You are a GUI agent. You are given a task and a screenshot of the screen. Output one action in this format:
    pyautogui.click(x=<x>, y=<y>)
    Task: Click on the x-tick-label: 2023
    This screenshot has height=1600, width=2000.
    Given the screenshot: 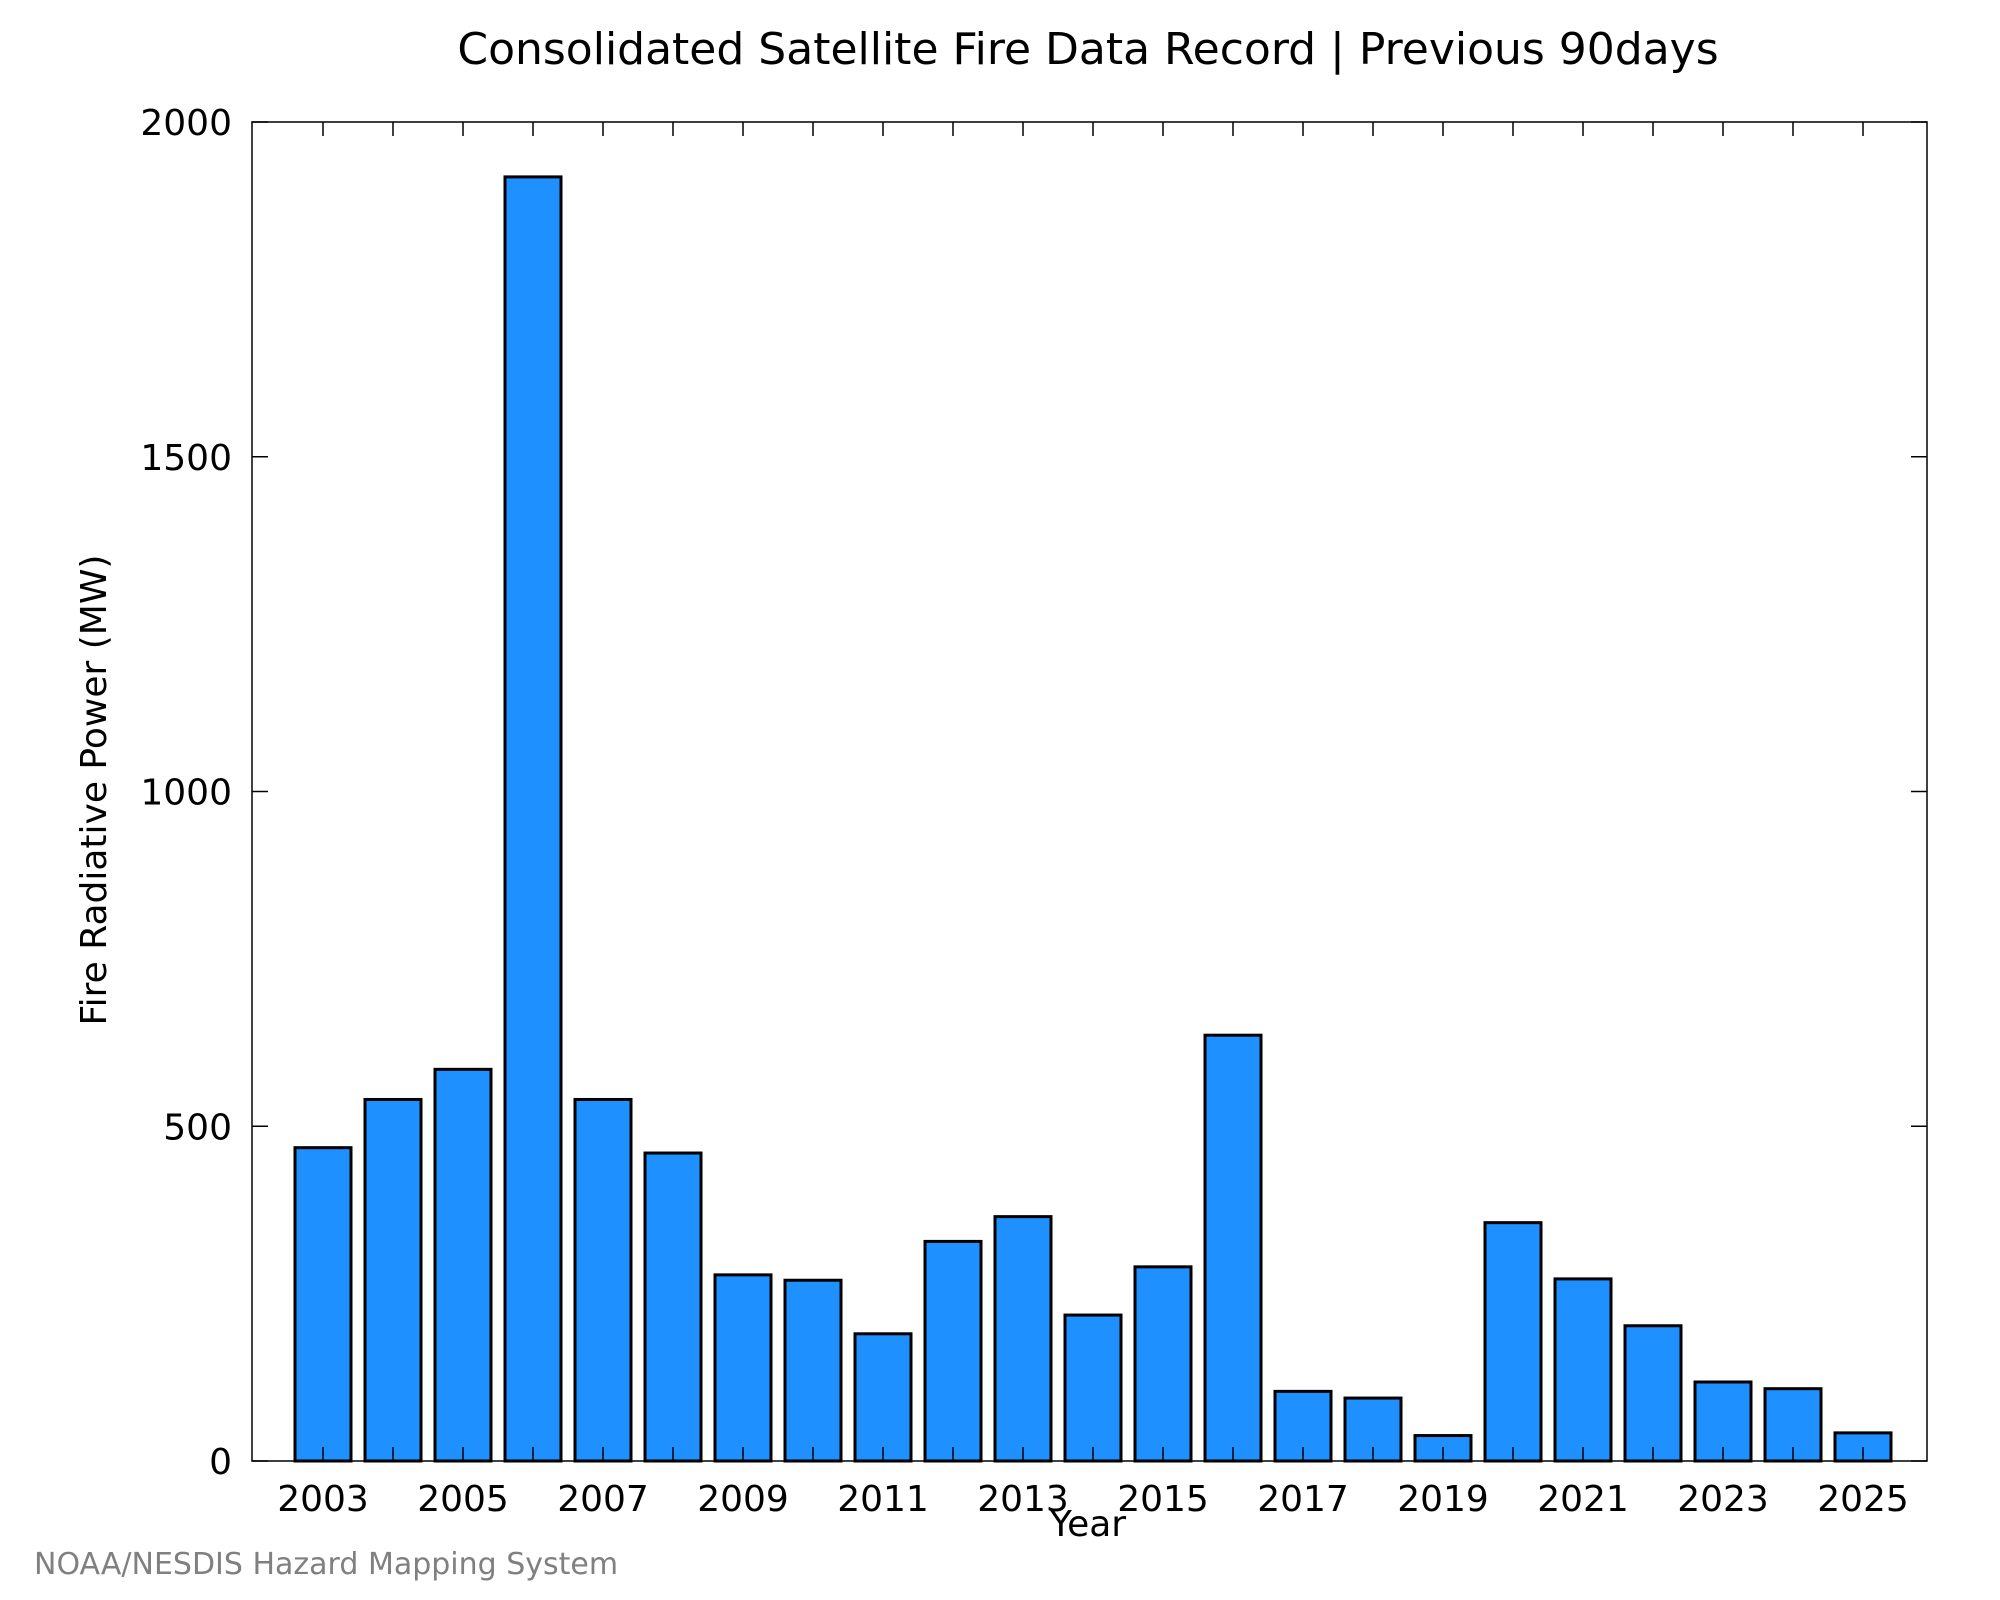 What is the action you would take?
    pyautogui.click(x=1723, y=1499)
    